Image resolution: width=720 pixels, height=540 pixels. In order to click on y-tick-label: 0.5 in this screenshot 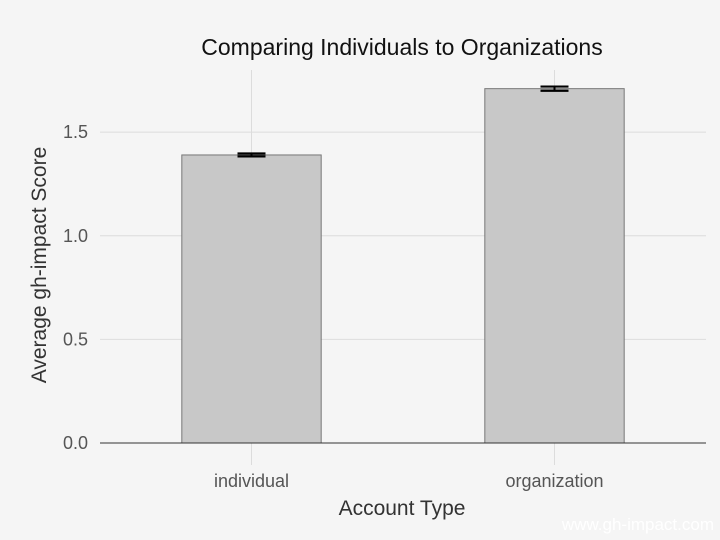, I will do `click(75, 339)`.